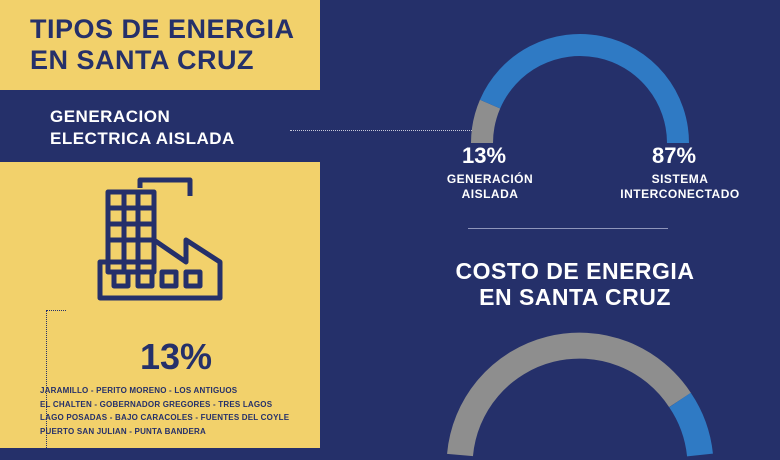  I want to click on gauge-right-percent: 87%, so click(674, 155).